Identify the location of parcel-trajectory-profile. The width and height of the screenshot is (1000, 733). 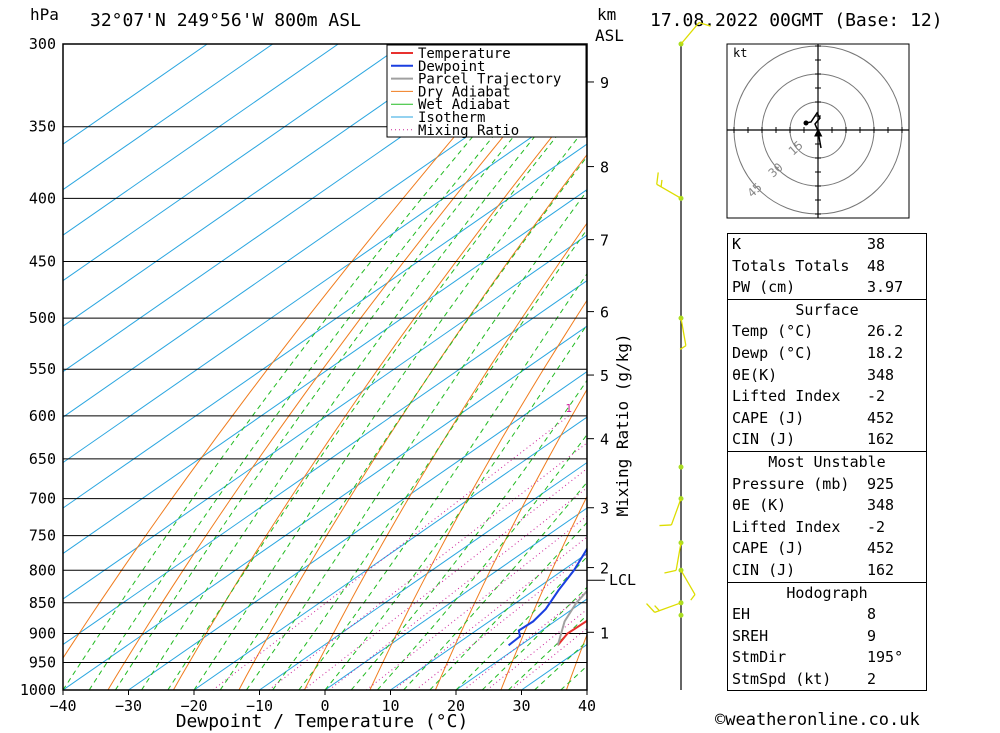
(571, 617).